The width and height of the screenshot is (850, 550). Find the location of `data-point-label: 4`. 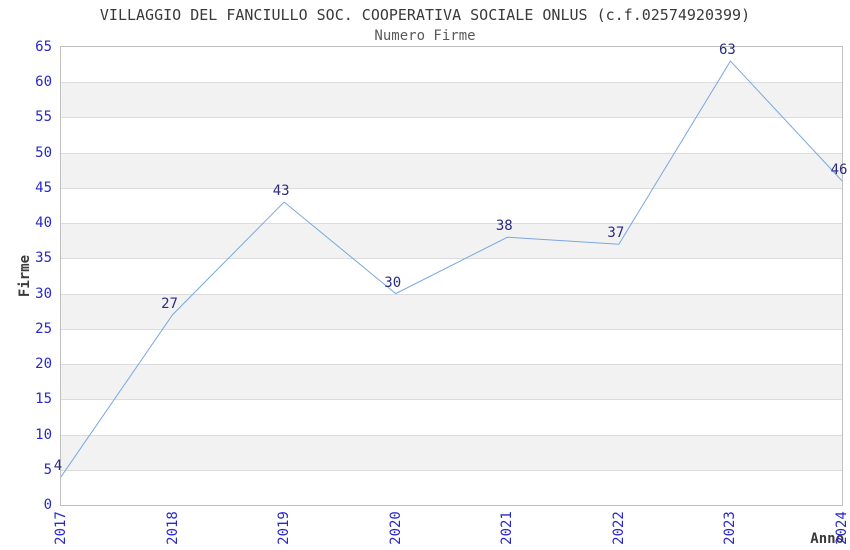

data-point-label: 4 is located at coordinates (58, 465).